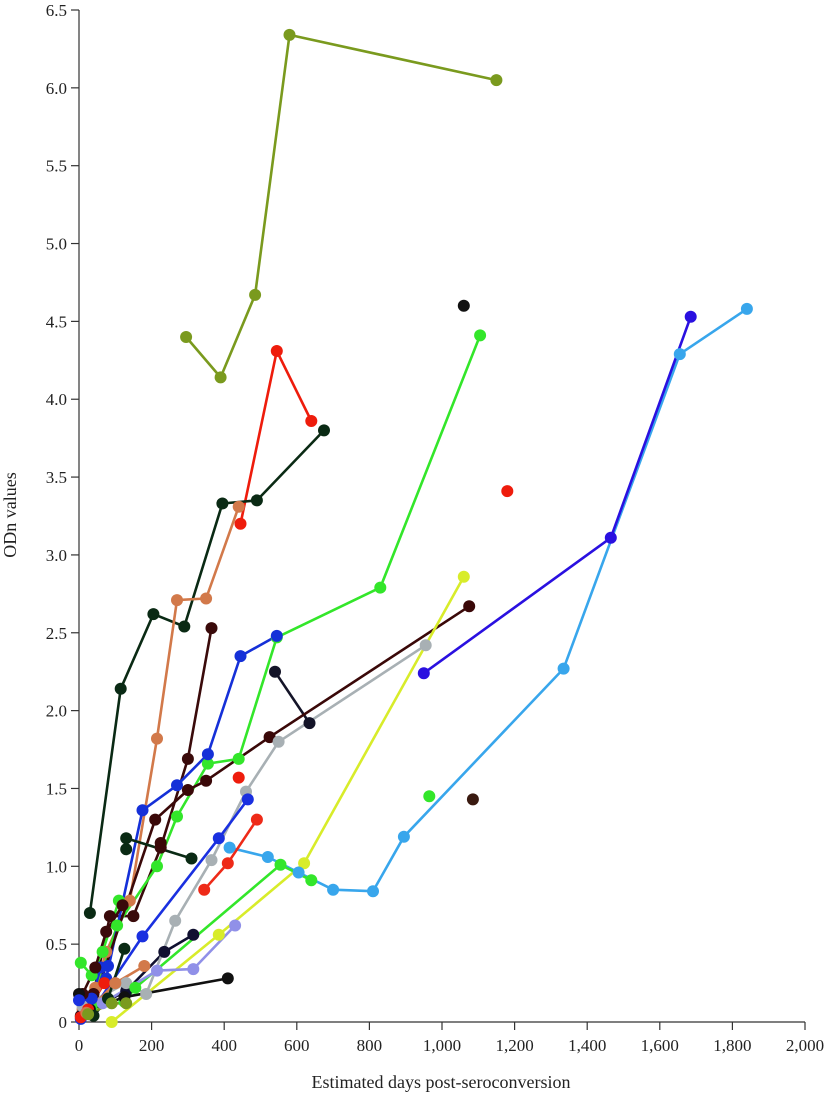 The height and width of the screenshot is (1094, 830). What do you see at coordinates (732, 1045) in the screenshot?
I see `x-tick-label: 1,800` at bounding box center [732, 1045].